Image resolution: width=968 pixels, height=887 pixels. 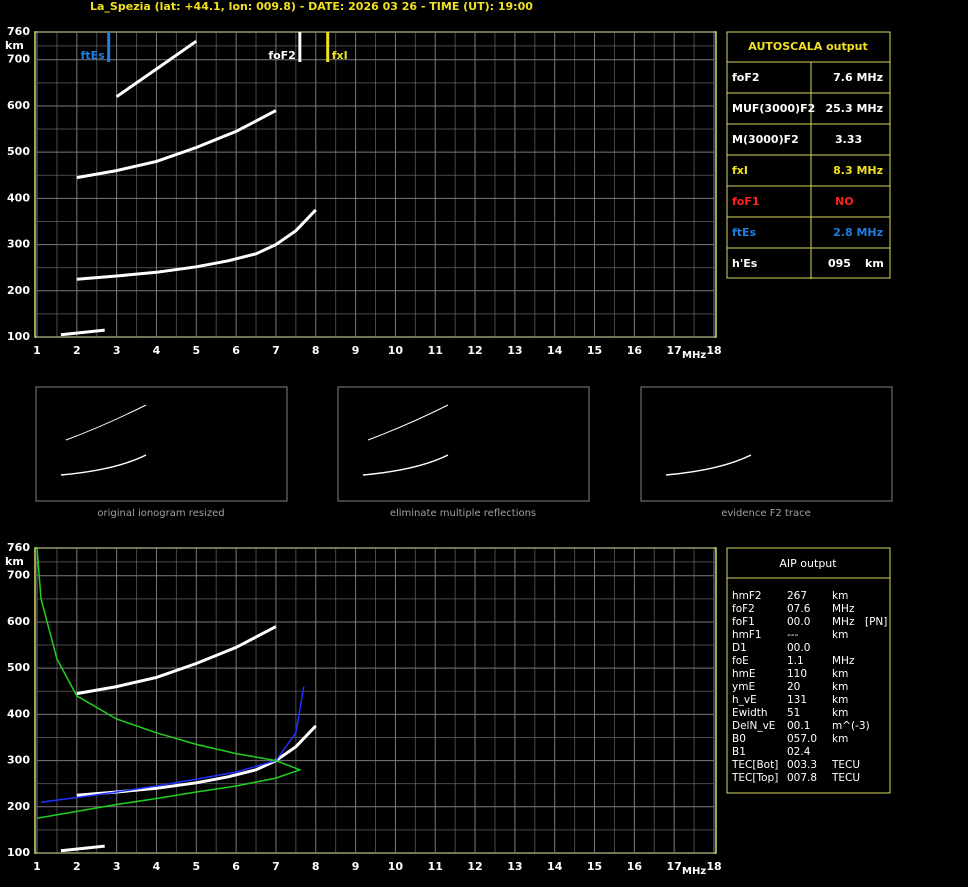 I want to click on row-value: 25.3 MHz, so click(x=854, y=108).